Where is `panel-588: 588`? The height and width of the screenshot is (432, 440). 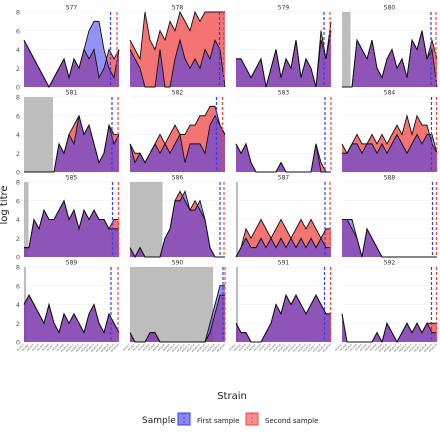 panel-588: 588 is located at coordinates (390, 216).